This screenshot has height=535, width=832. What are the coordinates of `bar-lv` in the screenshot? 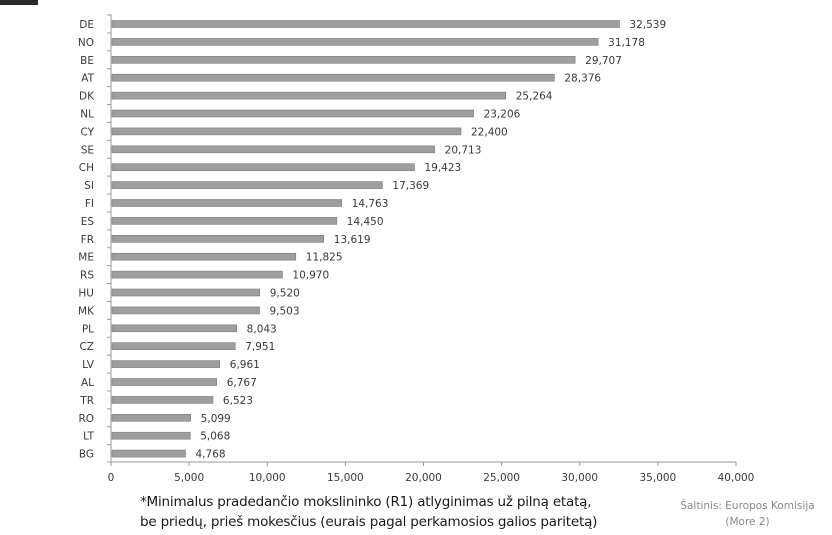 It's located at (166, 364).